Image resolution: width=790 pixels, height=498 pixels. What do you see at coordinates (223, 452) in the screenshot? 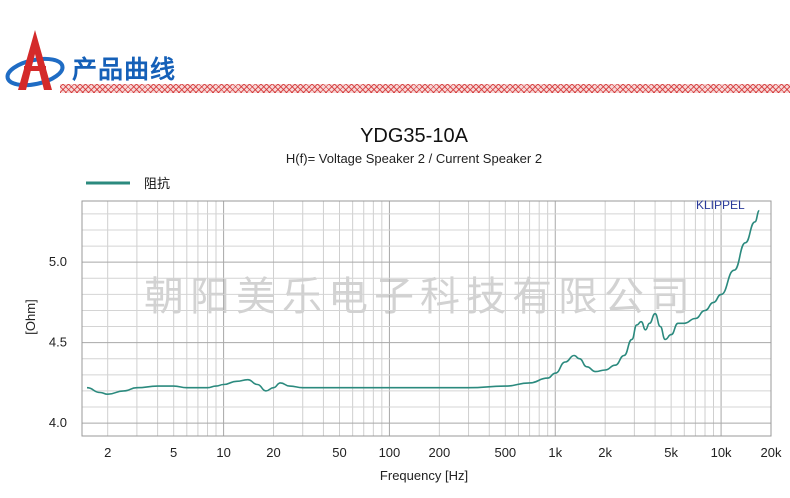
I see `x-tick-label: 10` at bounding box center [223, 452].